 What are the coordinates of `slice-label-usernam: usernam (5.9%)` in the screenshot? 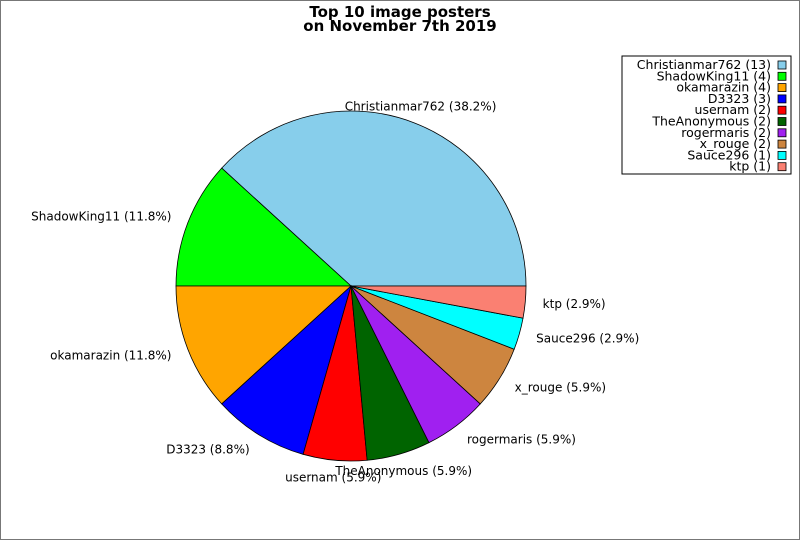 It's located at (333, 478).